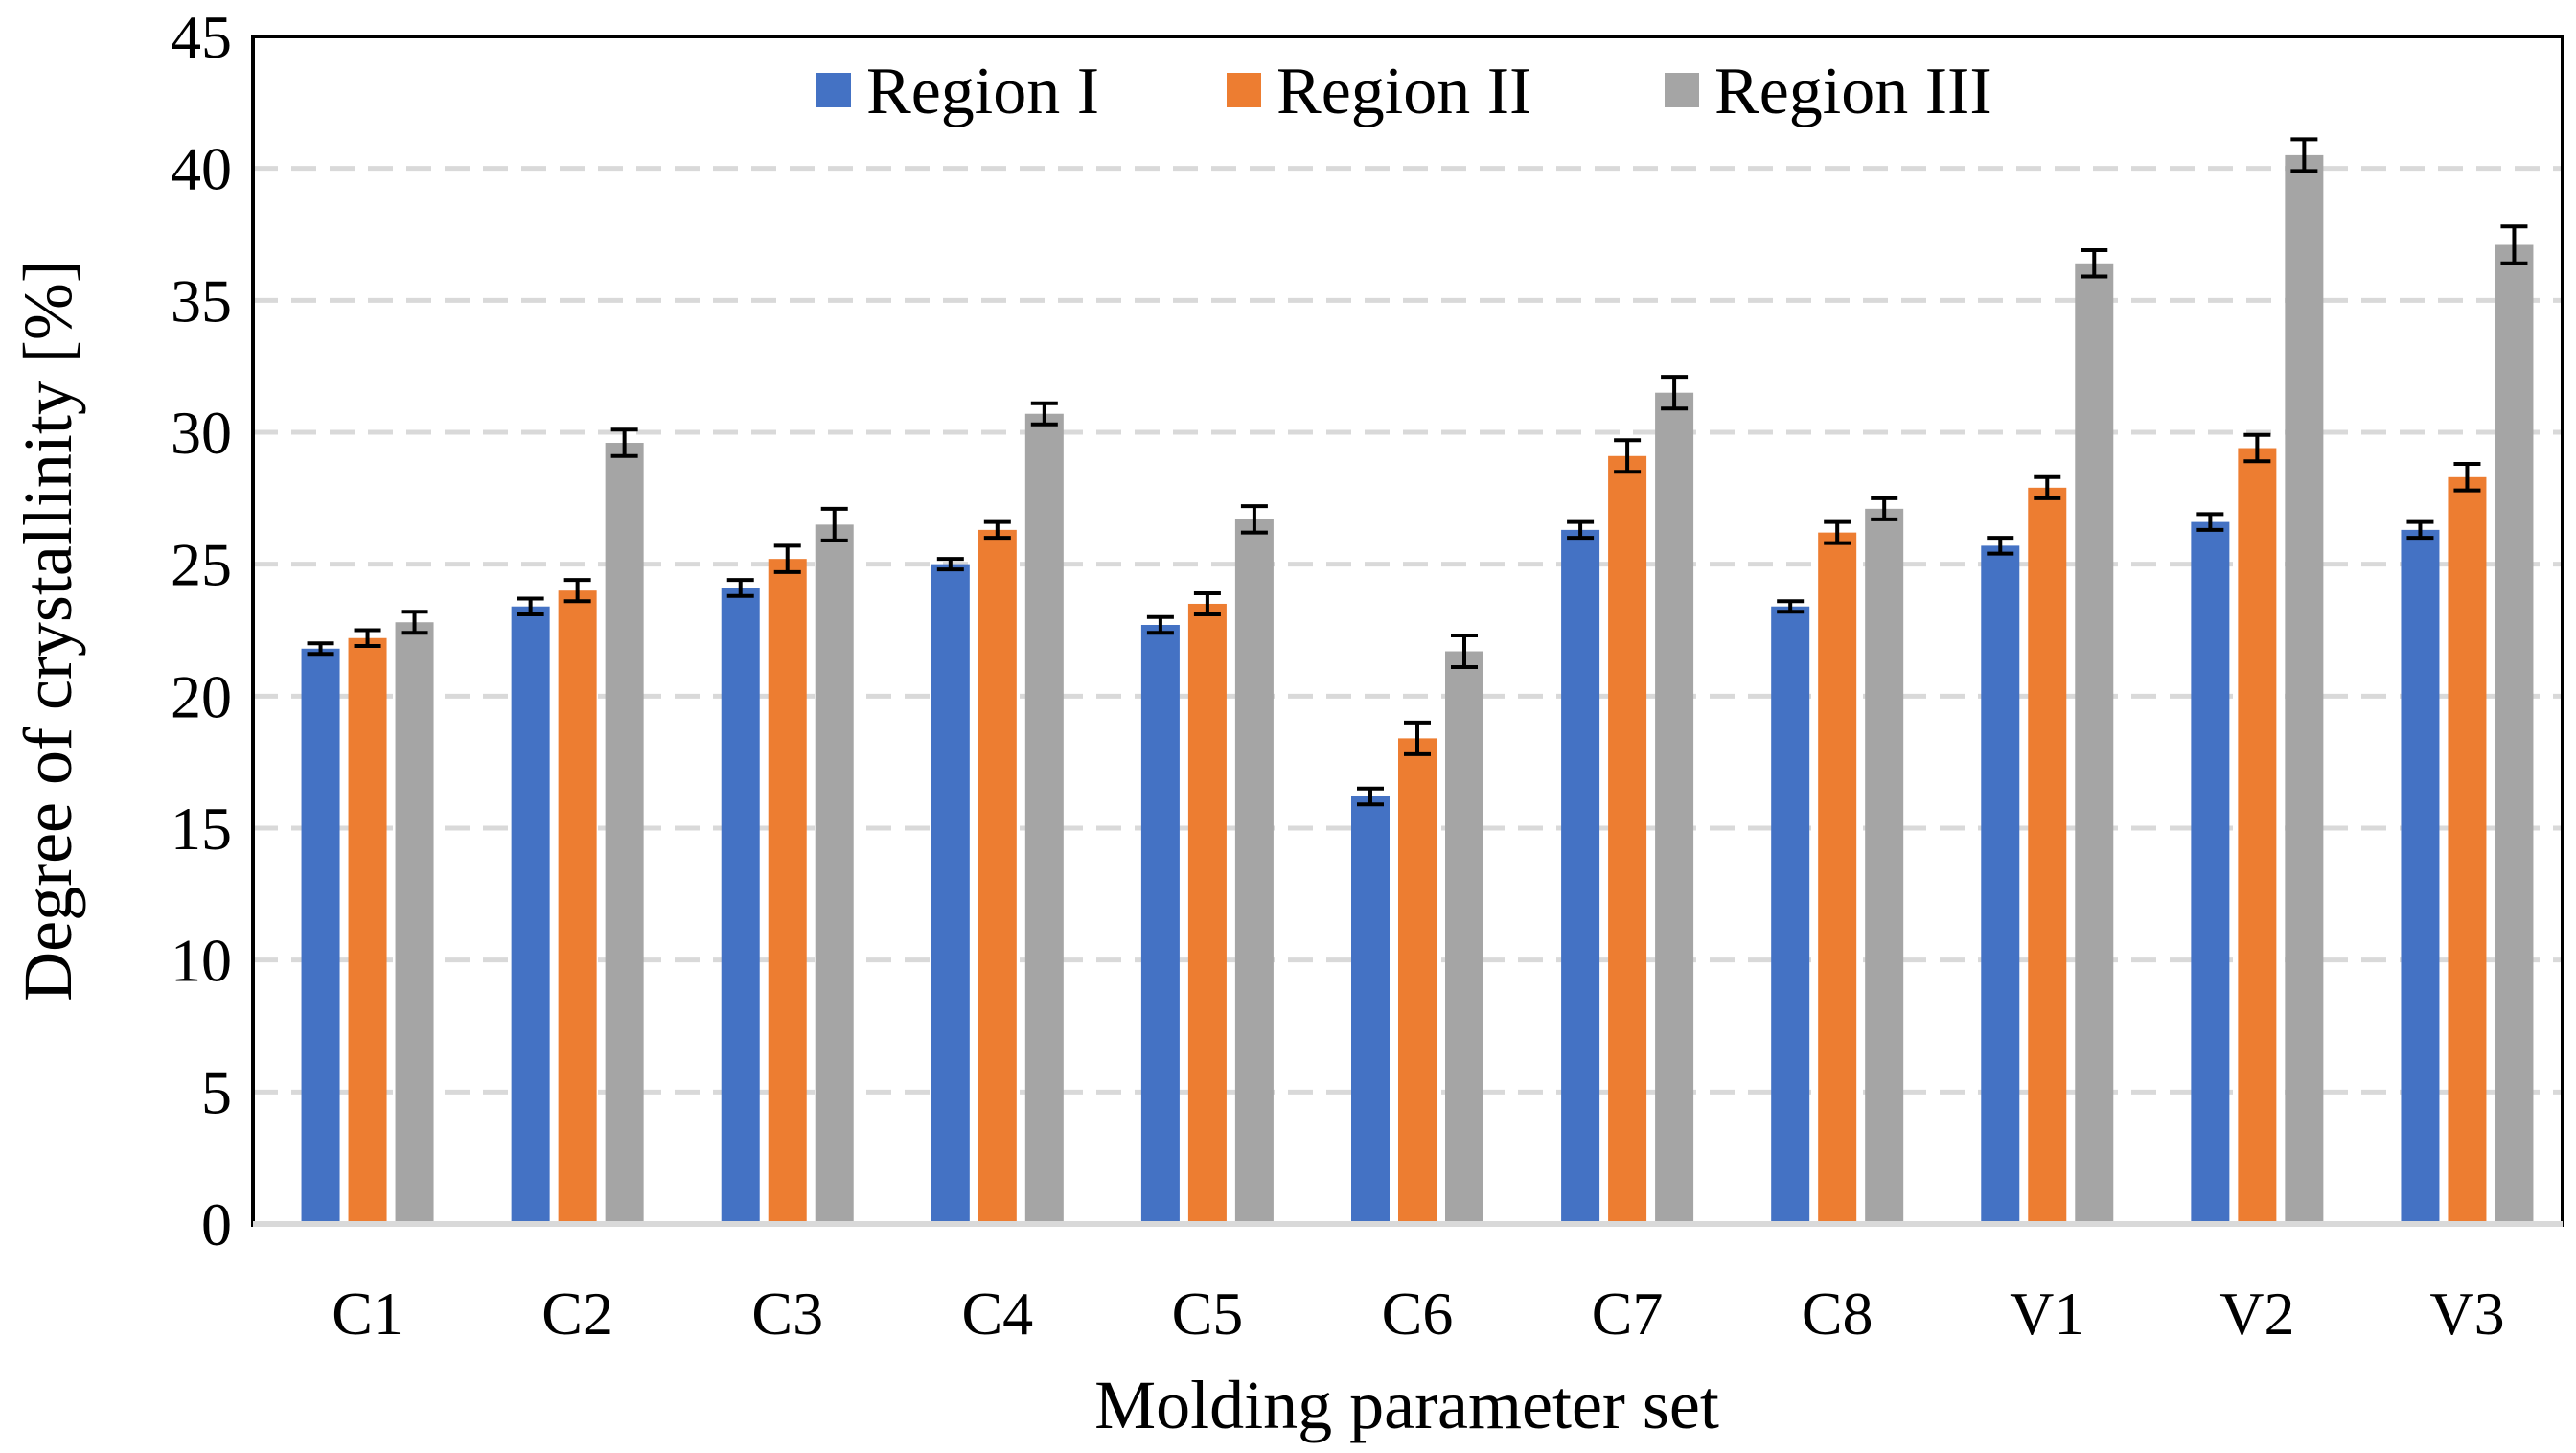 This screenshot has width=2576, height=1453. Describe the element at coordinates (1628, 1314) in the screenshot. I see `x-category-label: C7` at that location.